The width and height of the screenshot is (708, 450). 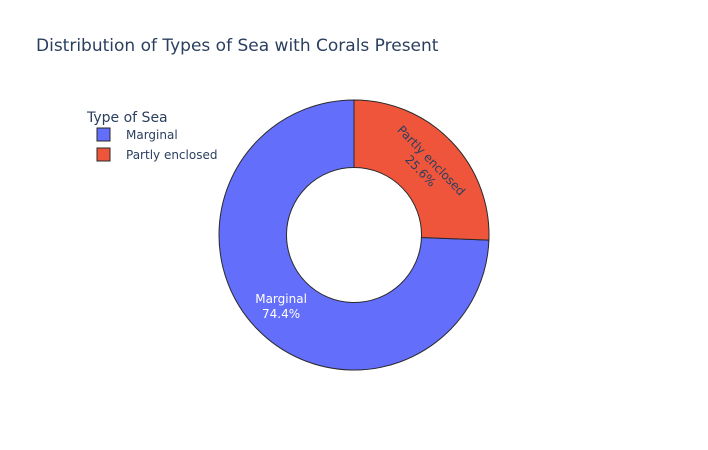 I want to click on slice-label-name: Marginal, so click(x=281, y=299).